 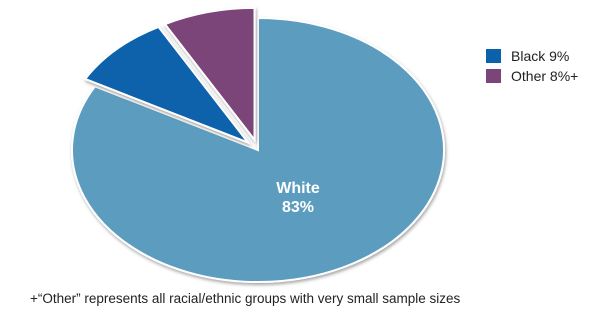 I want to click on legend-item-other: Other 8%+, so click(x=532, y=76).